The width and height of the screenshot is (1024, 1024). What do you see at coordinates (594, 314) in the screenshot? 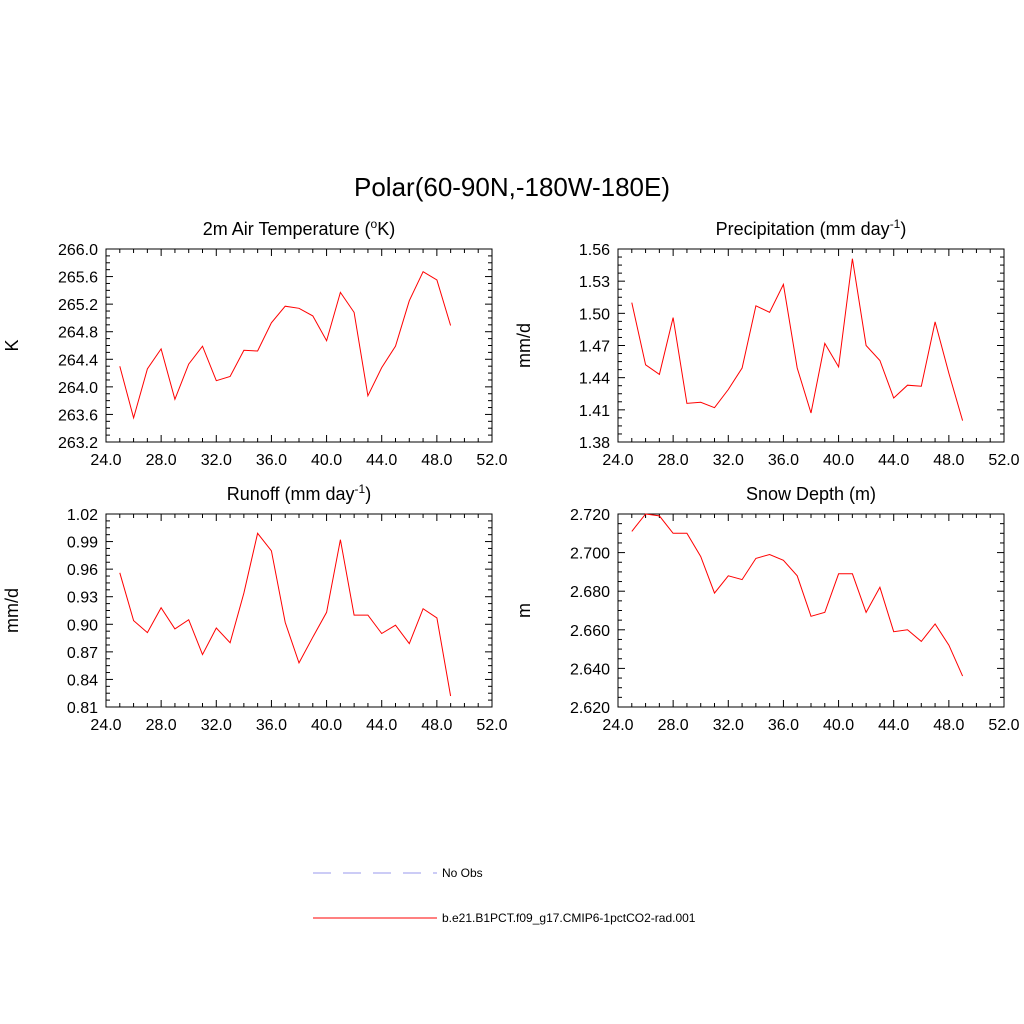
I see `y-tick-label: 1.50` at bounding box center [594, 314].